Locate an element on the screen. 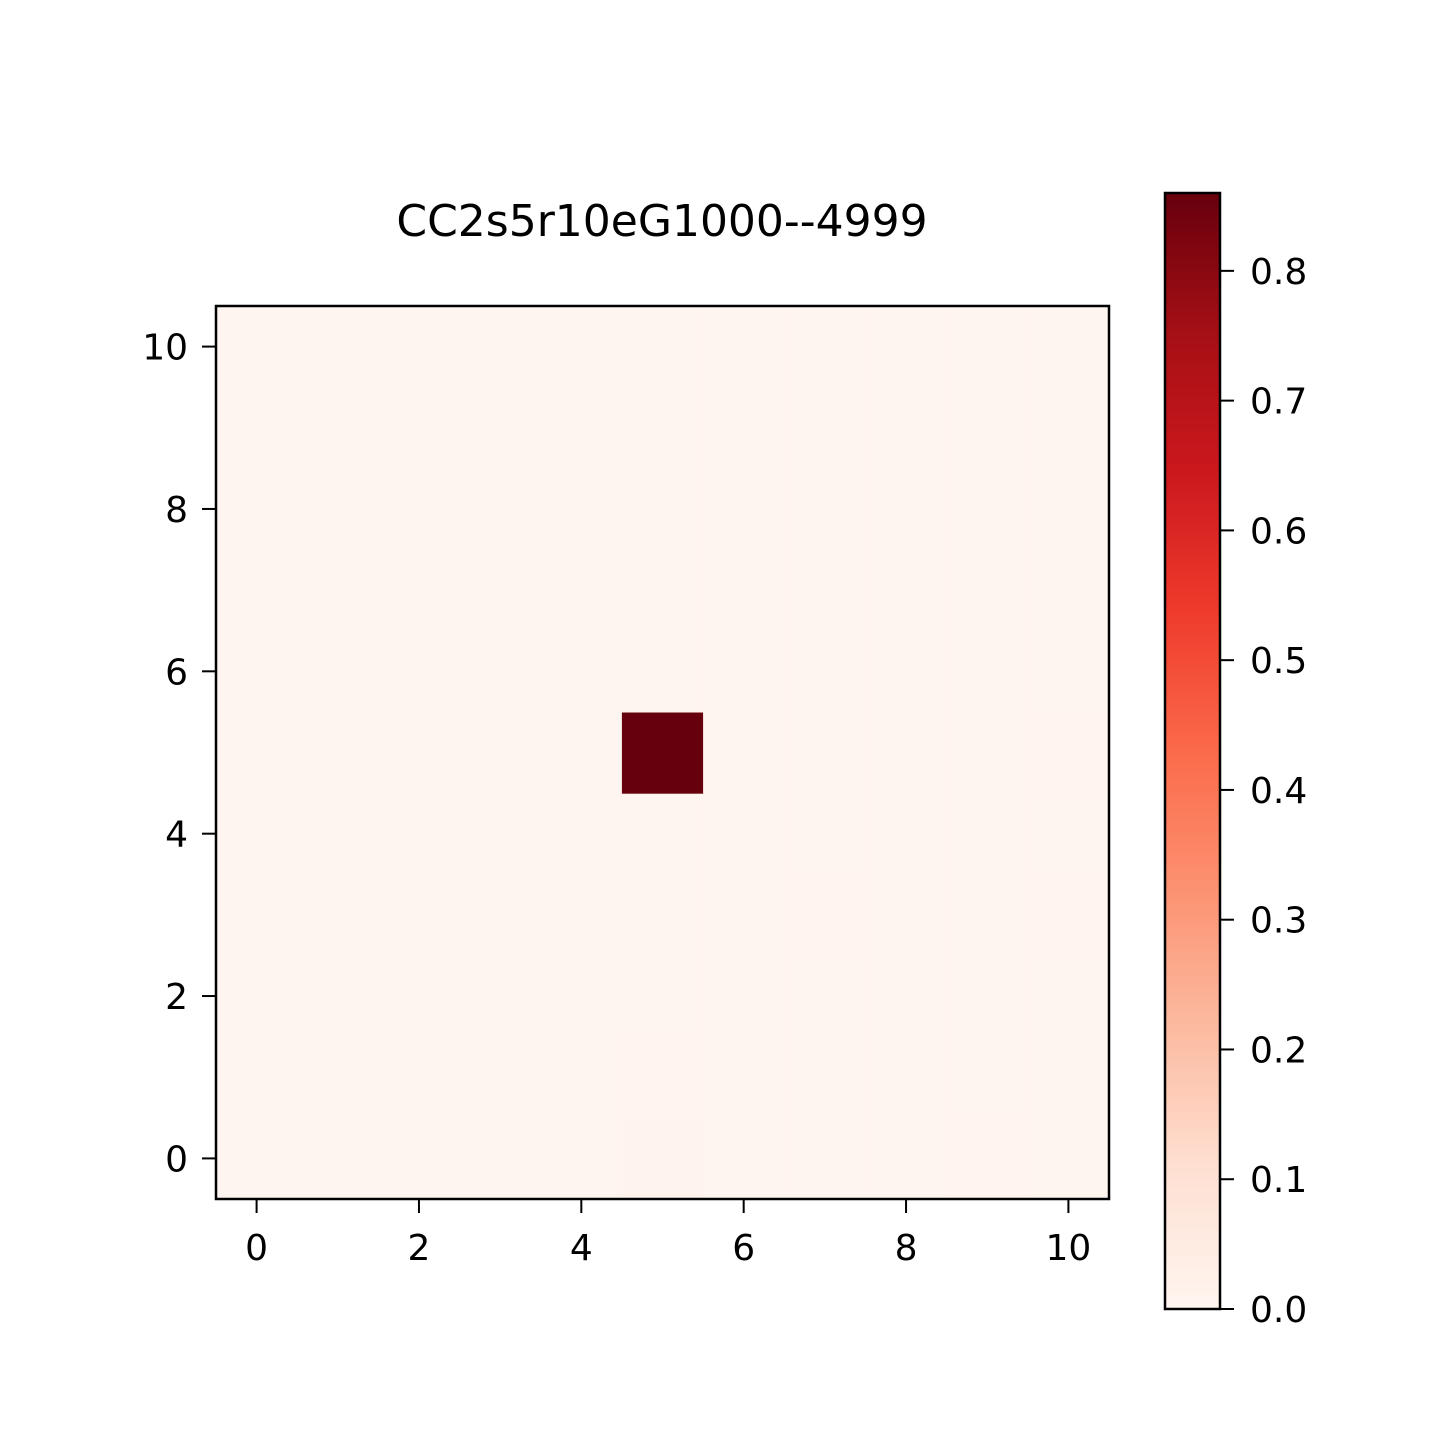  colorbar is located at coordinates (1192, 751).